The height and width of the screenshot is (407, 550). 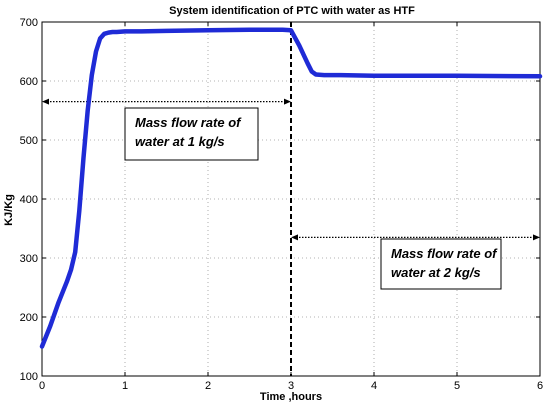 I want to click on x-tick-label: 2, so click(x=208, y=386).